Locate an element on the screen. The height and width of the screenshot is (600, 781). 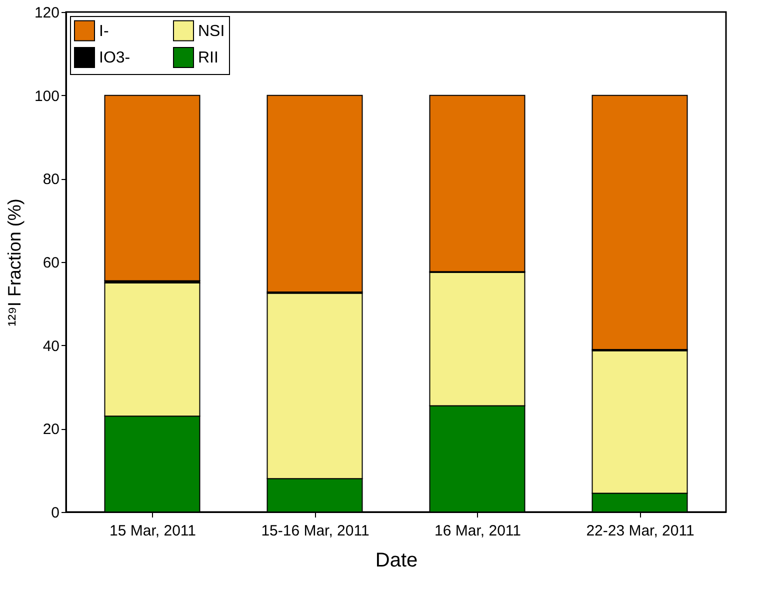
legend-label: I- is located at coordinates (104, 31).